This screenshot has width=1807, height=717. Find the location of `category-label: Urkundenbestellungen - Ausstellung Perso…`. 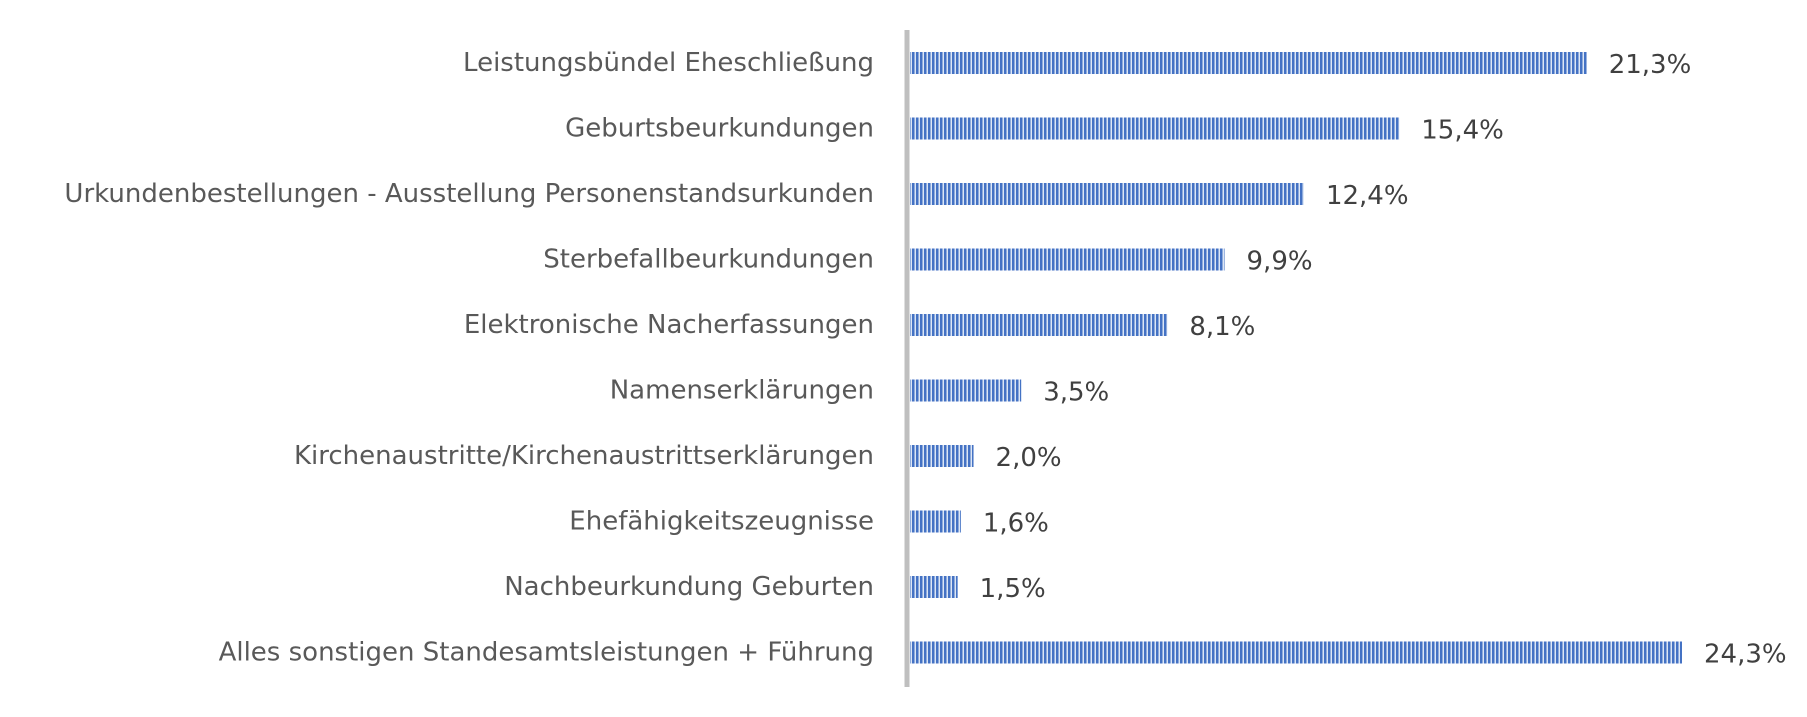

category-label: Urkundenbestellungen - Ausstellung Perso… is located at coordinates (469, 194).